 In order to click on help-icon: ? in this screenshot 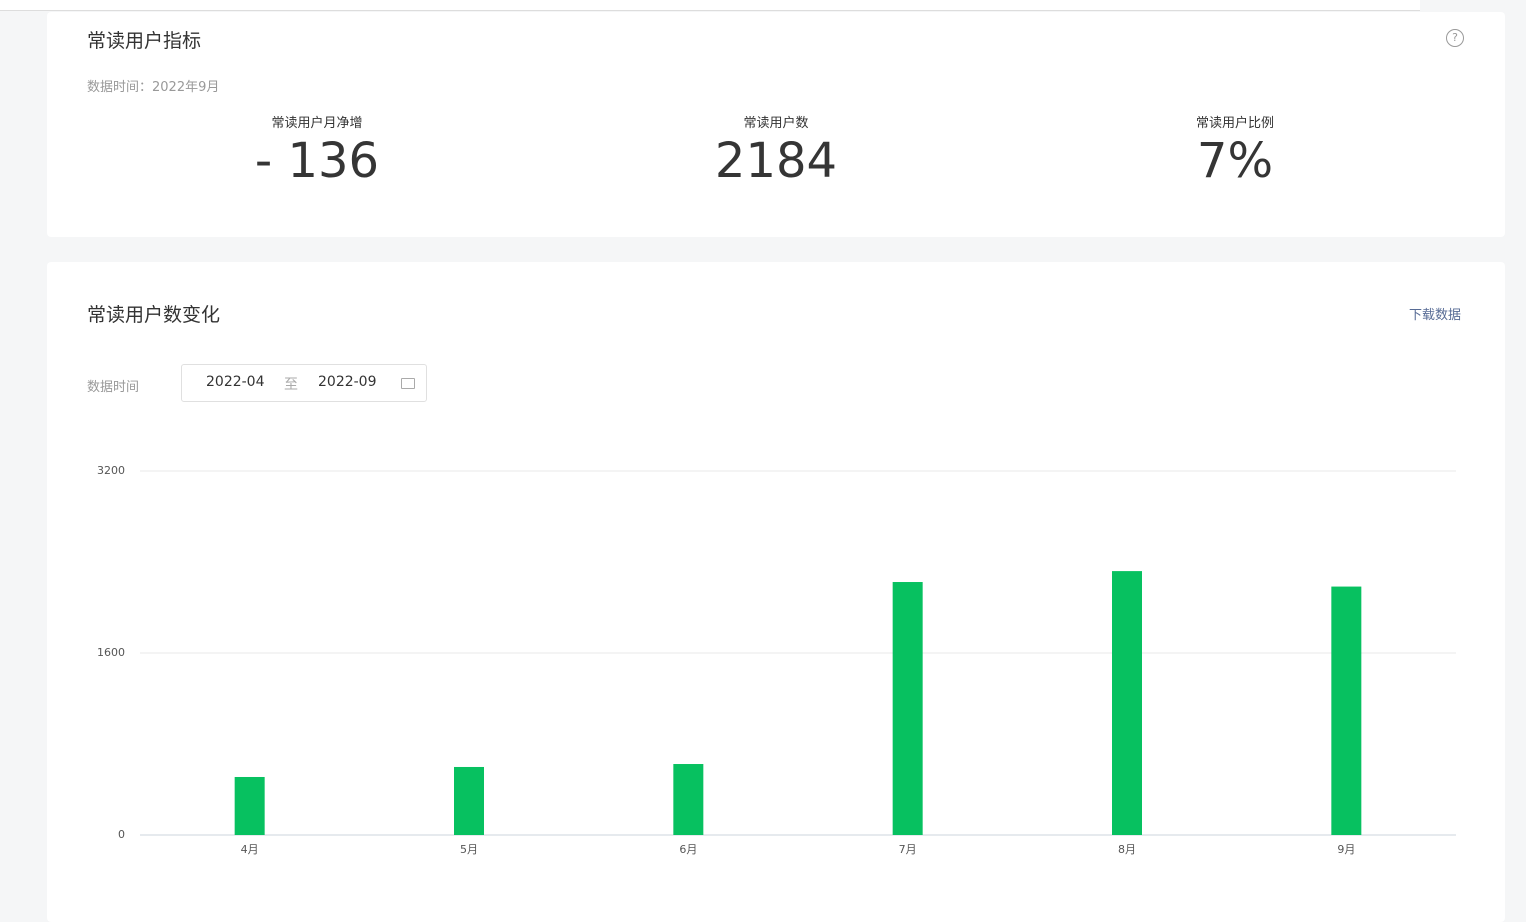, I will do `click(1455, 38)`.